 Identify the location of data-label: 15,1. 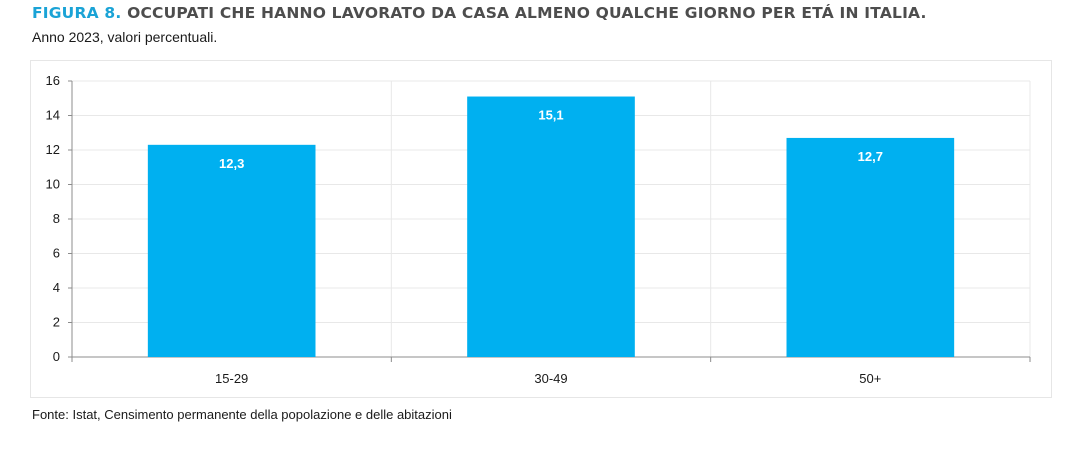
(550, 115).